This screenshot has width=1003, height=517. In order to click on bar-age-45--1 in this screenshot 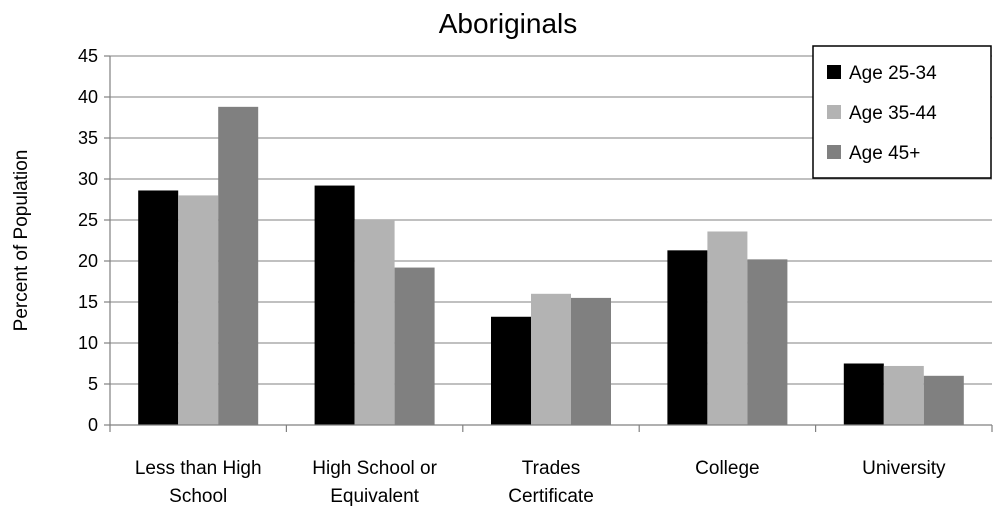, I will do `click(414, 346)`.